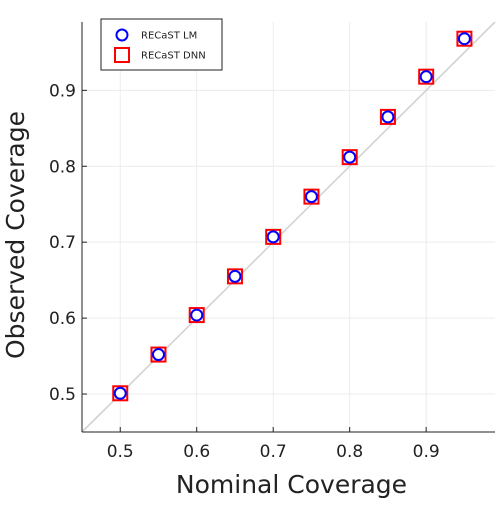 Image resolution: width=500 pixels, height=505 pixels. Describe the element at coordinates (173, 56) in the screenshot. I see `legend-label: RECaST DNN` at that location.